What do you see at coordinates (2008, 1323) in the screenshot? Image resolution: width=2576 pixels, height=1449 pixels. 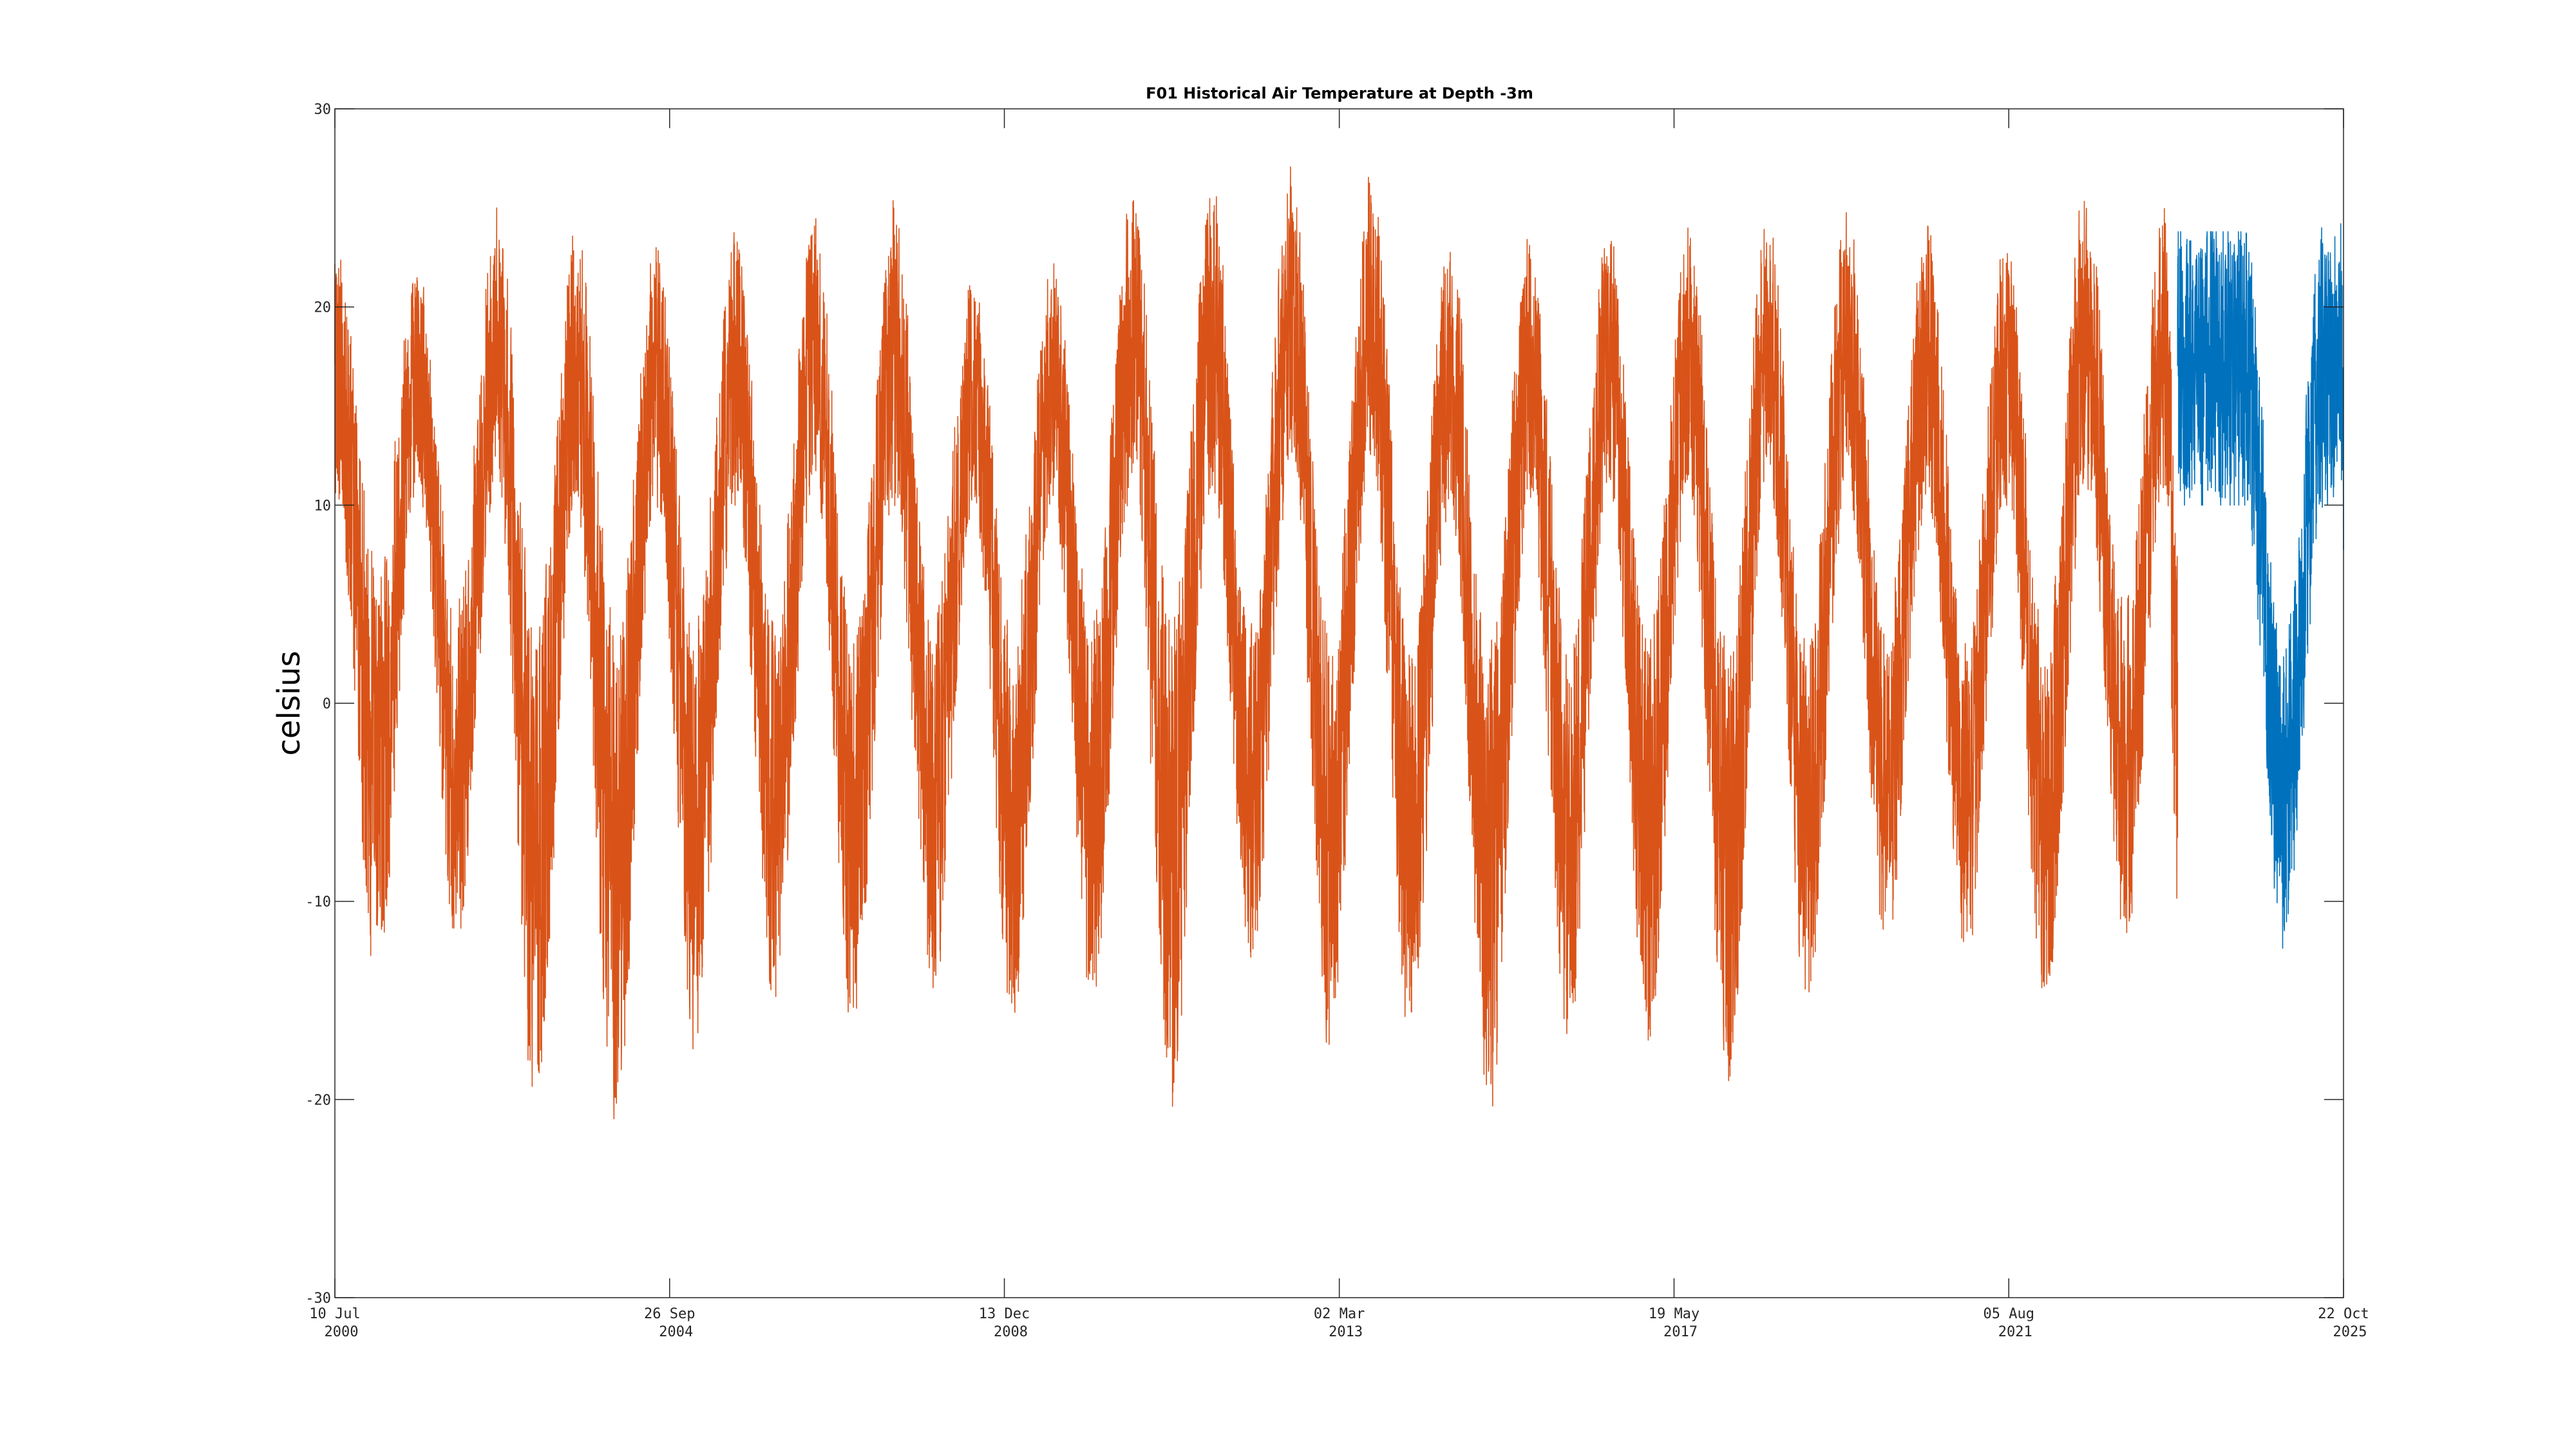 I see `x-tick-label: 05 Aug 2021` at bounding box center [2008, 1323].